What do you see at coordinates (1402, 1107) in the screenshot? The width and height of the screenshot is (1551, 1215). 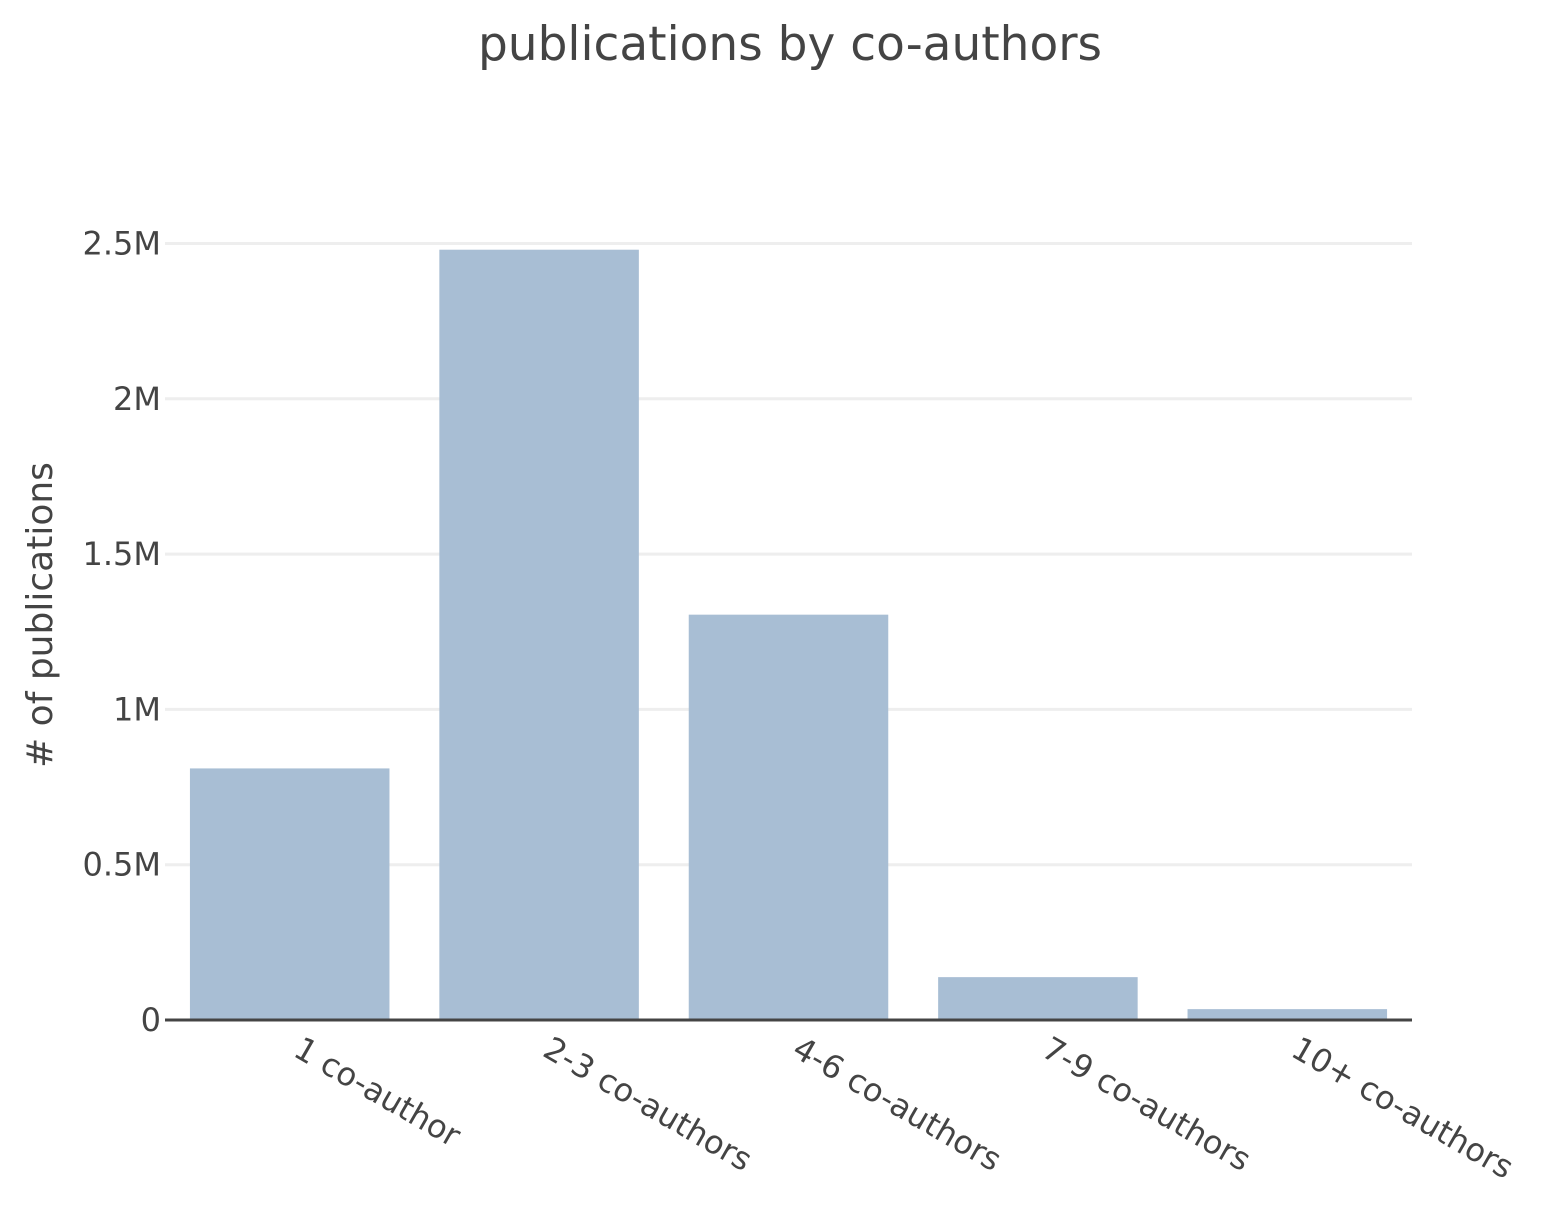 I see `x-tick-label: 10+ co-authors` at bounding box center [1402, 1107].